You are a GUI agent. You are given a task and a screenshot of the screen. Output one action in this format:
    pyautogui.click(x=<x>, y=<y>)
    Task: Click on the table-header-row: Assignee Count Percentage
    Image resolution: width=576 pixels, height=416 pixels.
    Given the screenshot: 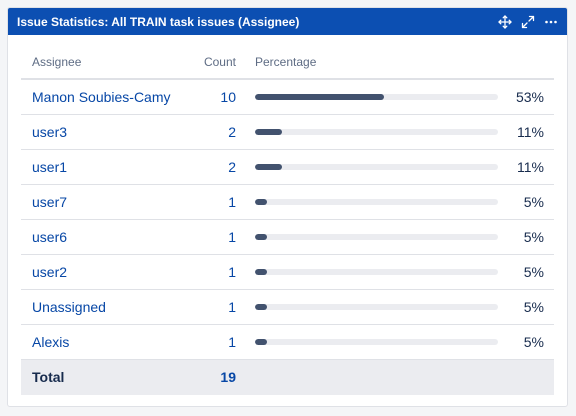 What is the action you would take?
    pyautogui.click(x=287, y=62)
    